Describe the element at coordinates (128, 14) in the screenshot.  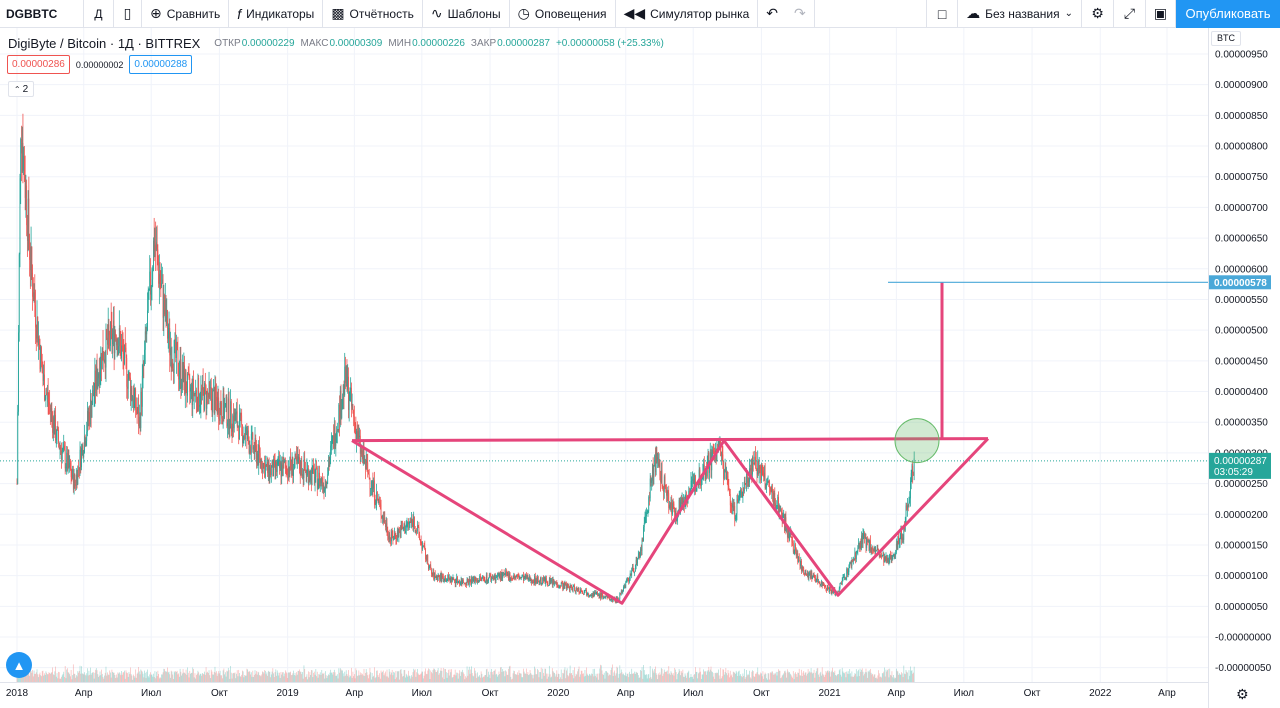
I see `chart-type-button: ▯` at that location.